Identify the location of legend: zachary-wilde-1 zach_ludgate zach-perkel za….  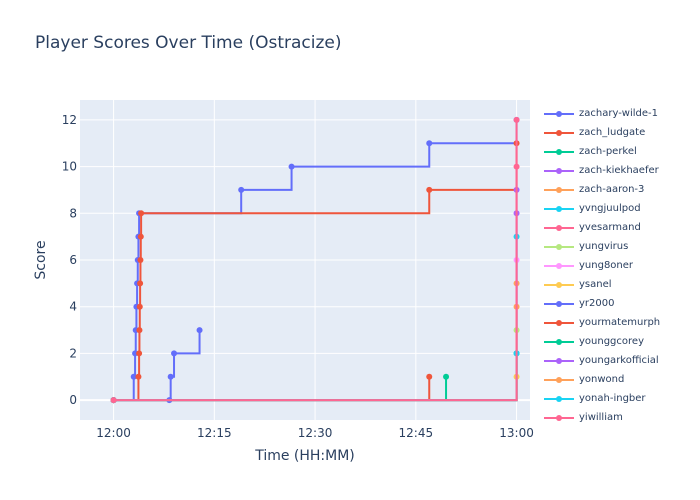
(619, 263).